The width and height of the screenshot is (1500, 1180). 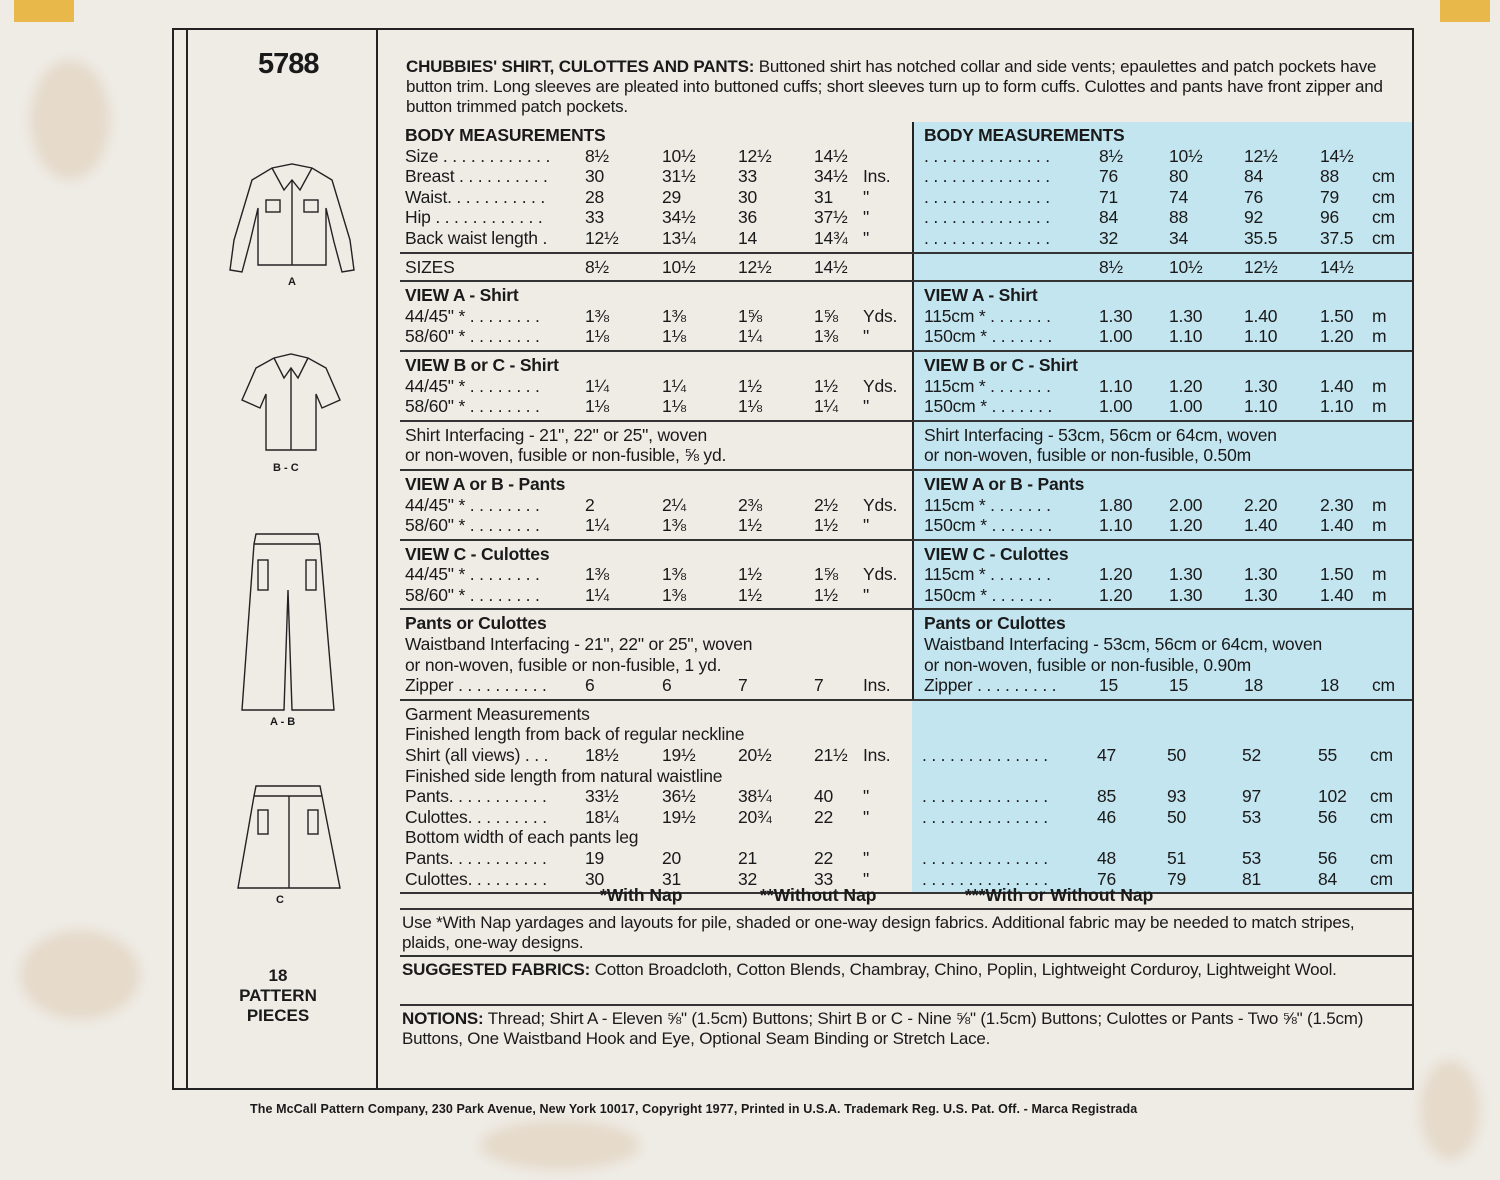 What do you see at coordinates (278, 1015) in the screenshot?
I see `pieces-label: PIECES` at bounding box center [278, 1015].